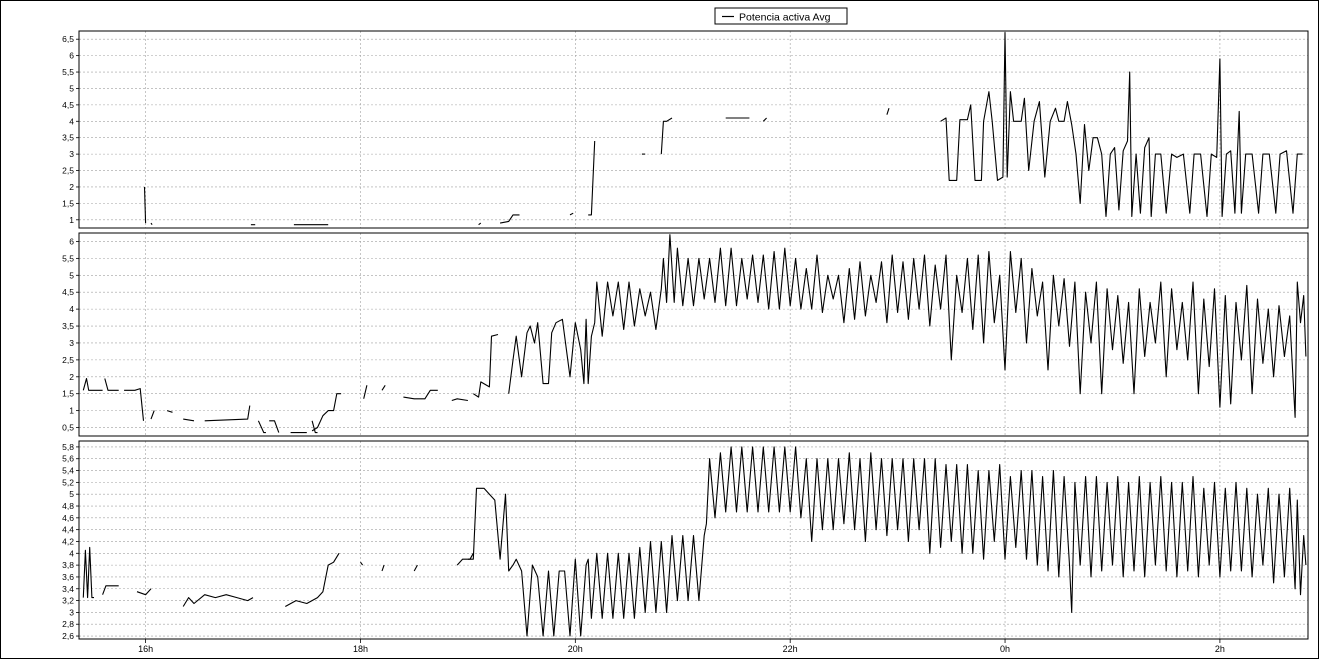 This screenshot has height=664, width=1319. Describe the element at coordinates (681, 646) in the screenshot. I see `x-axis: 16h 18h 20h 22h 0h 2h` at that location.